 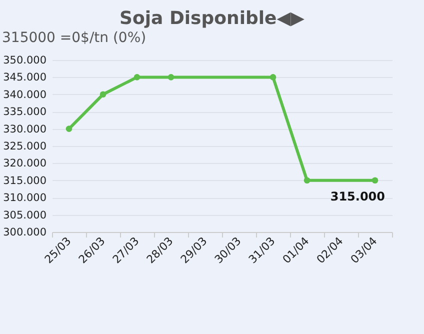 What do you see at coordinates (24, 198) in the screenshot?
I see `y-tick-label: 310.000` at bounding box center [24, 198].